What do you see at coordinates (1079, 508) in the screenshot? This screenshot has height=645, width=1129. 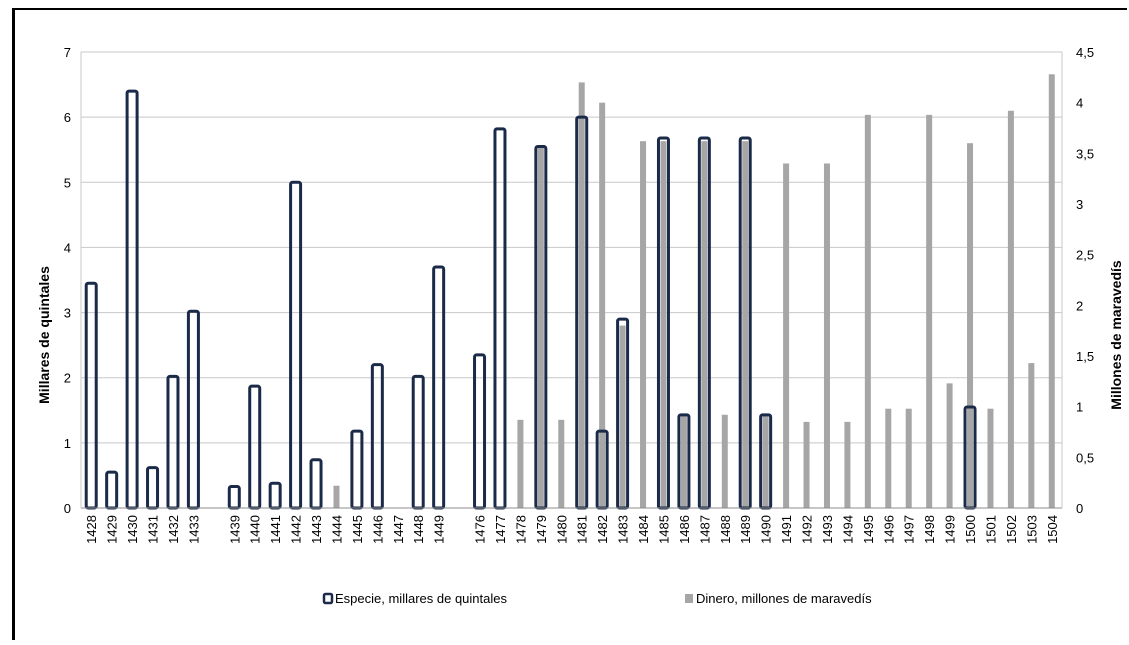 I see `y-tick-label-right: 0` at bounding box center [1079, 508].